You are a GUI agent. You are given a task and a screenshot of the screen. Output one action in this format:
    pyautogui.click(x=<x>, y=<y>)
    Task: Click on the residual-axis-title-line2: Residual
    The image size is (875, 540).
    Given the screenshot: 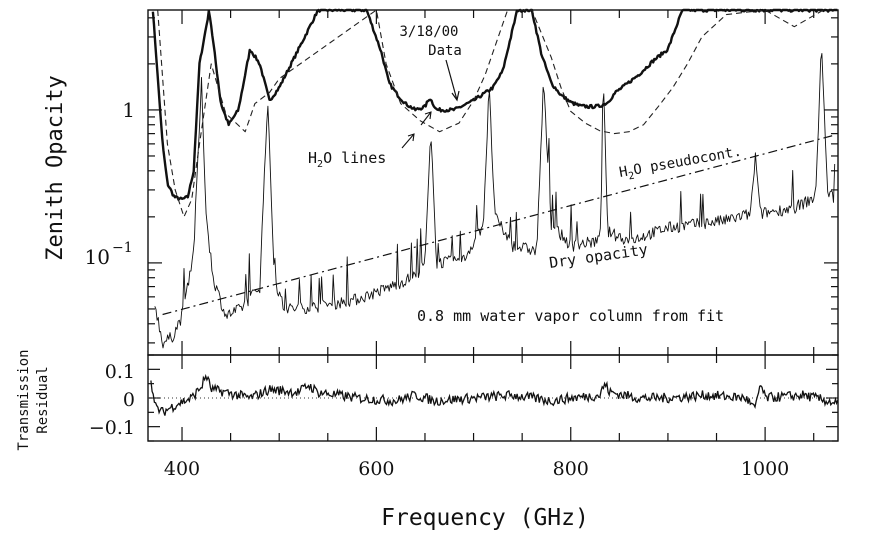 What is the action you would take?
    pyautogui.click(x=43, y=399)
    